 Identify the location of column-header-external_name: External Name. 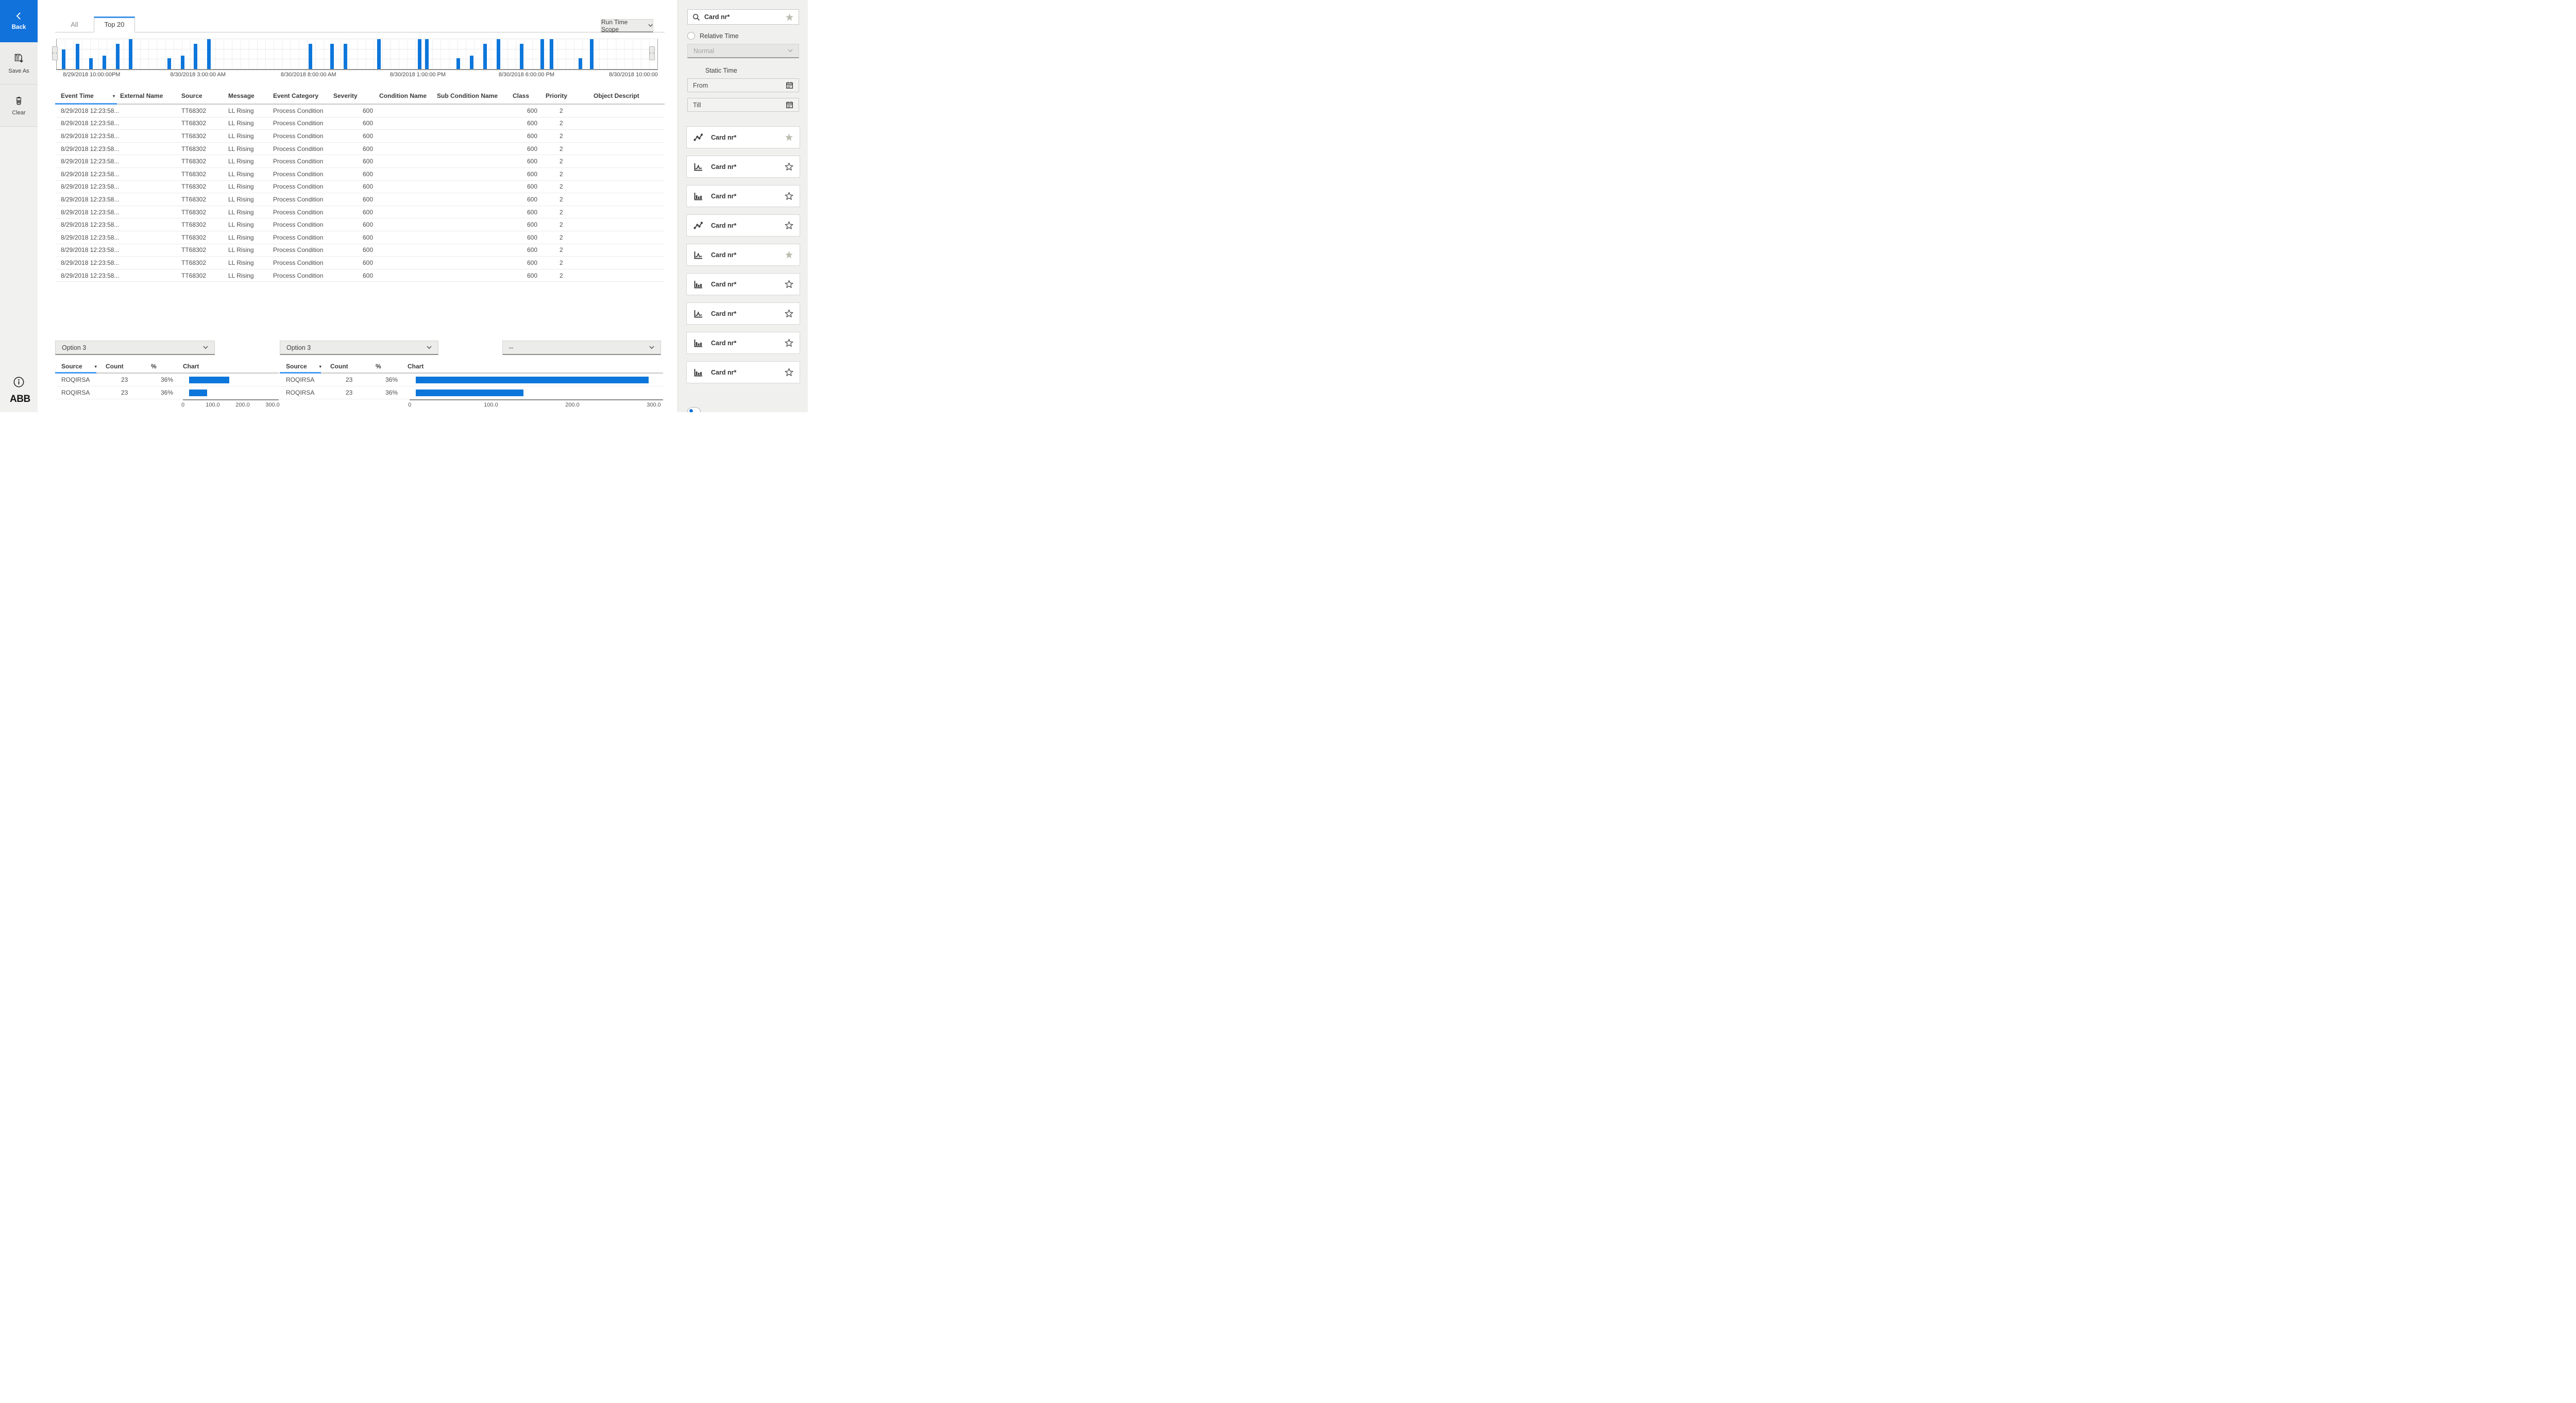
(150, 95).